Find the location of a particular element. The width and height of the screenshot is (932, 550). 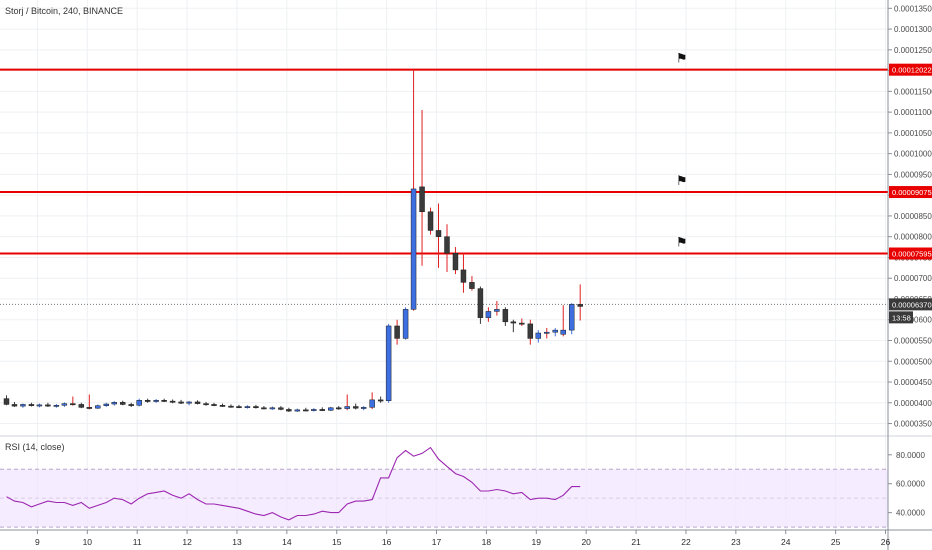

rsi-axis: 40.0000 60.0000 80.0000 is located at coordinates (906, 484).